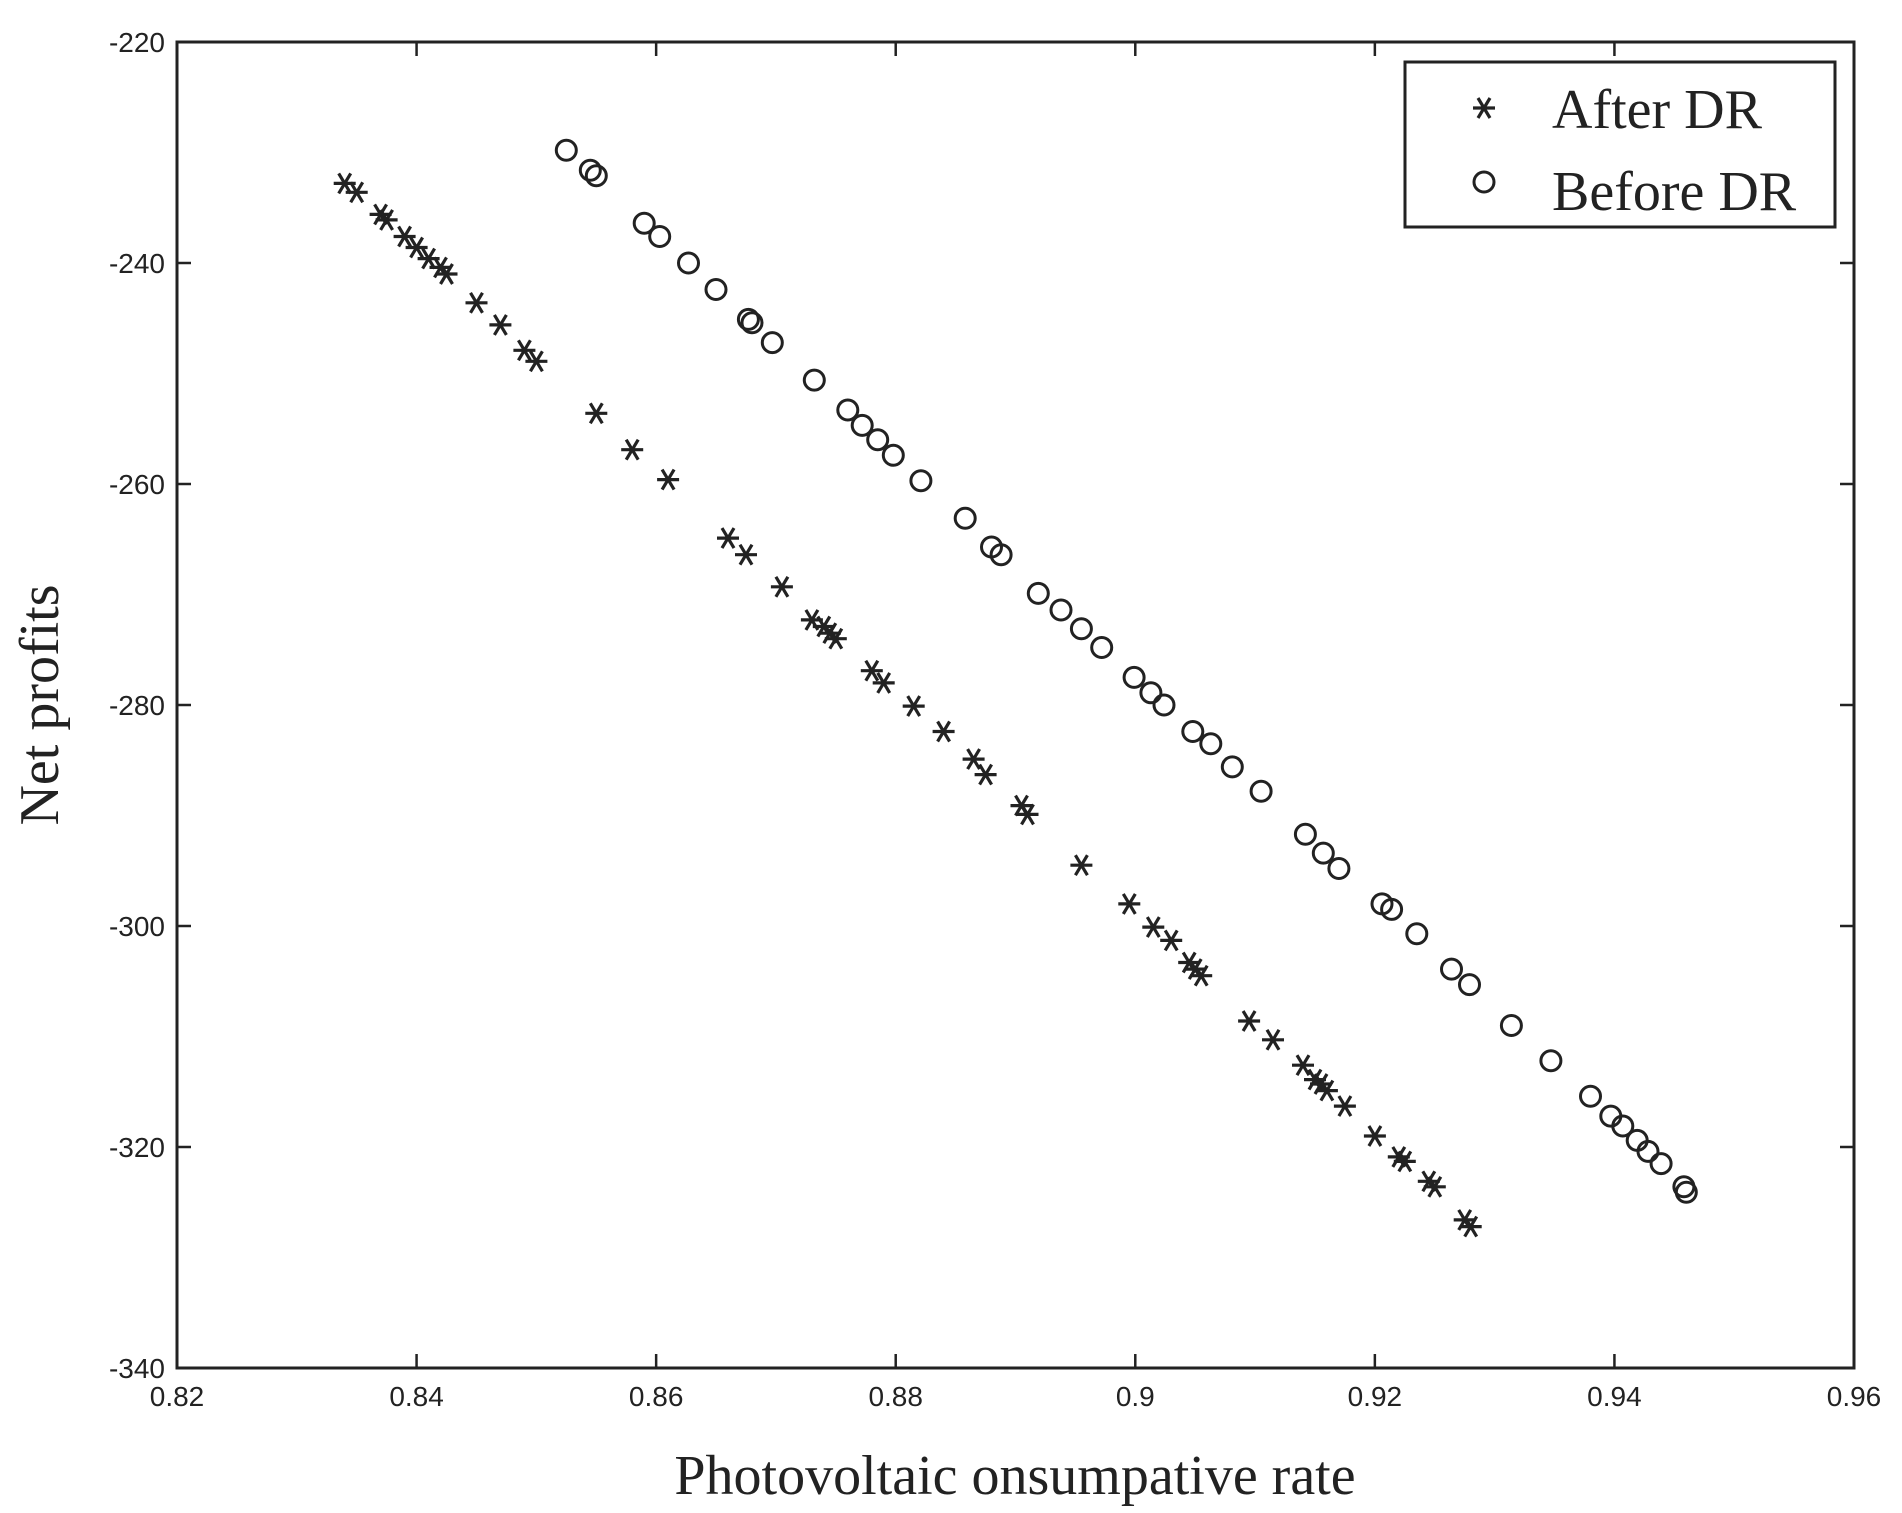 The image size is (1902, 1513). I want to click on x-tick-label: 0.84, so click(416, 1396).